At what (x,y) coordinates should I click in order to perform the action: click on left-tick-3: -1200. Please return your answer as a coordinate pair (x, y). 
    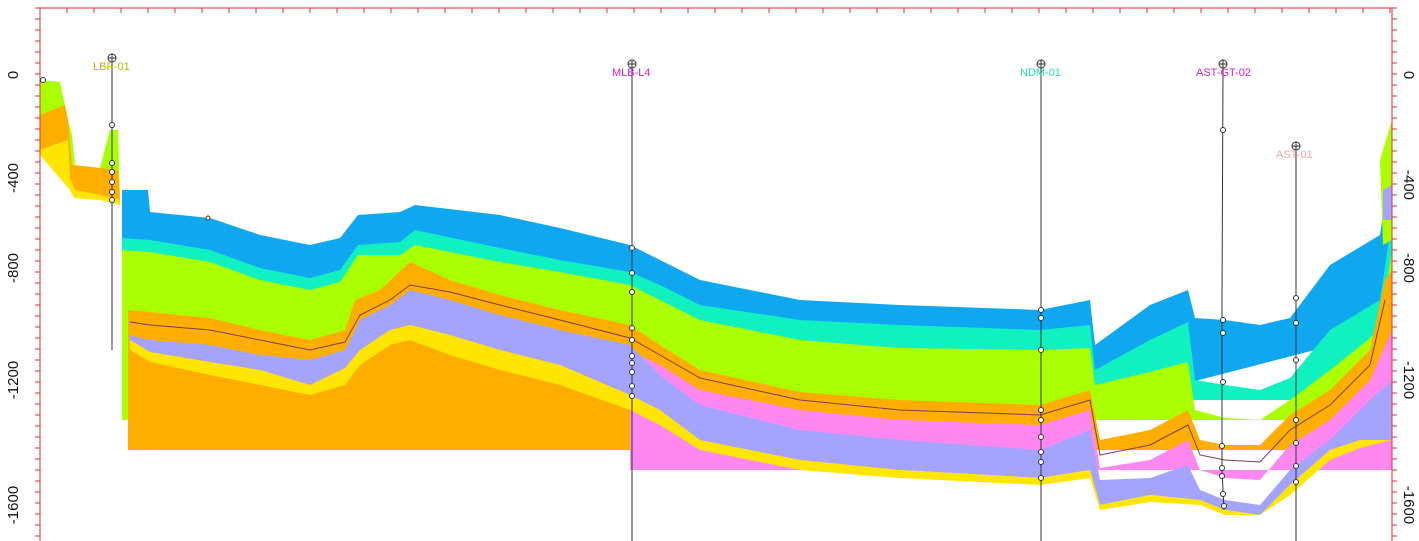
    Looking at the image, I should click on (13, 380).